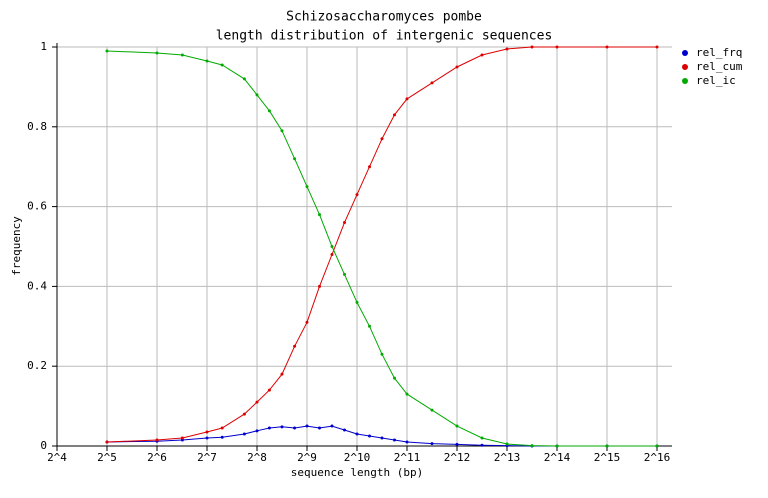 The image size is (768, 498). Describe the element at coordinates (37, 126) in the screenshot. I see `y-tick-label: 0.8` at that location.